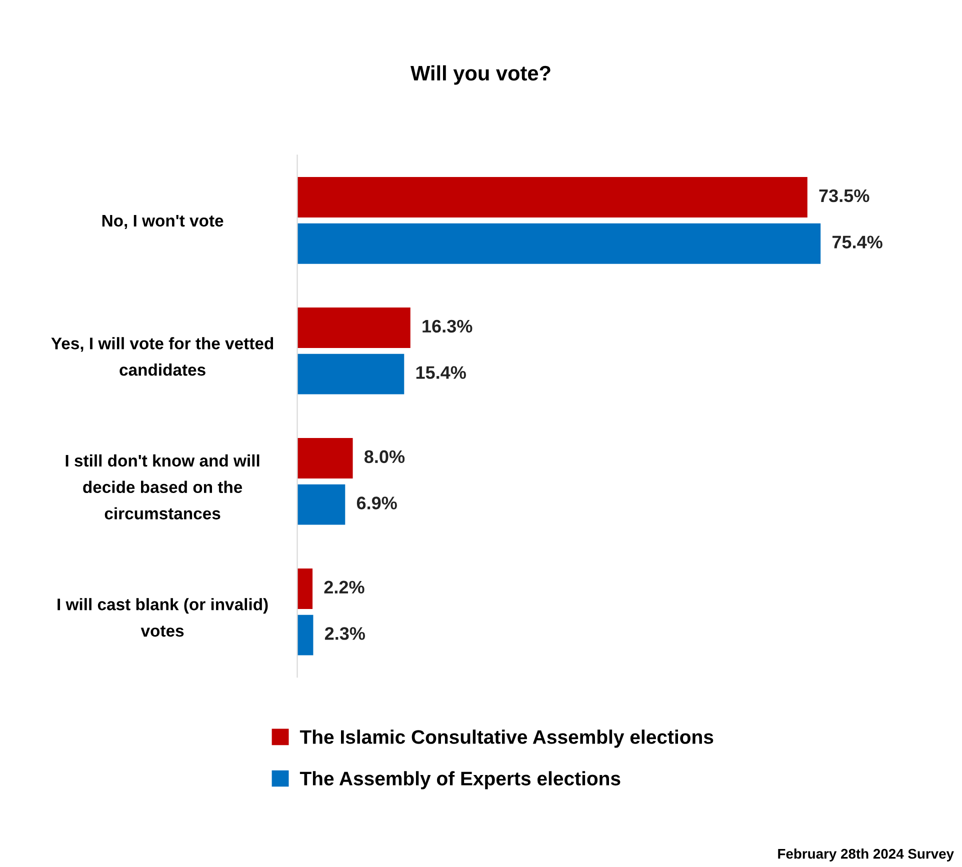 Image resolution: width=962 pixels, height=867 pixels. Describe the element at coordinates (376, 503) in the screenshot. I see `data-label: 6.9%` at that location.